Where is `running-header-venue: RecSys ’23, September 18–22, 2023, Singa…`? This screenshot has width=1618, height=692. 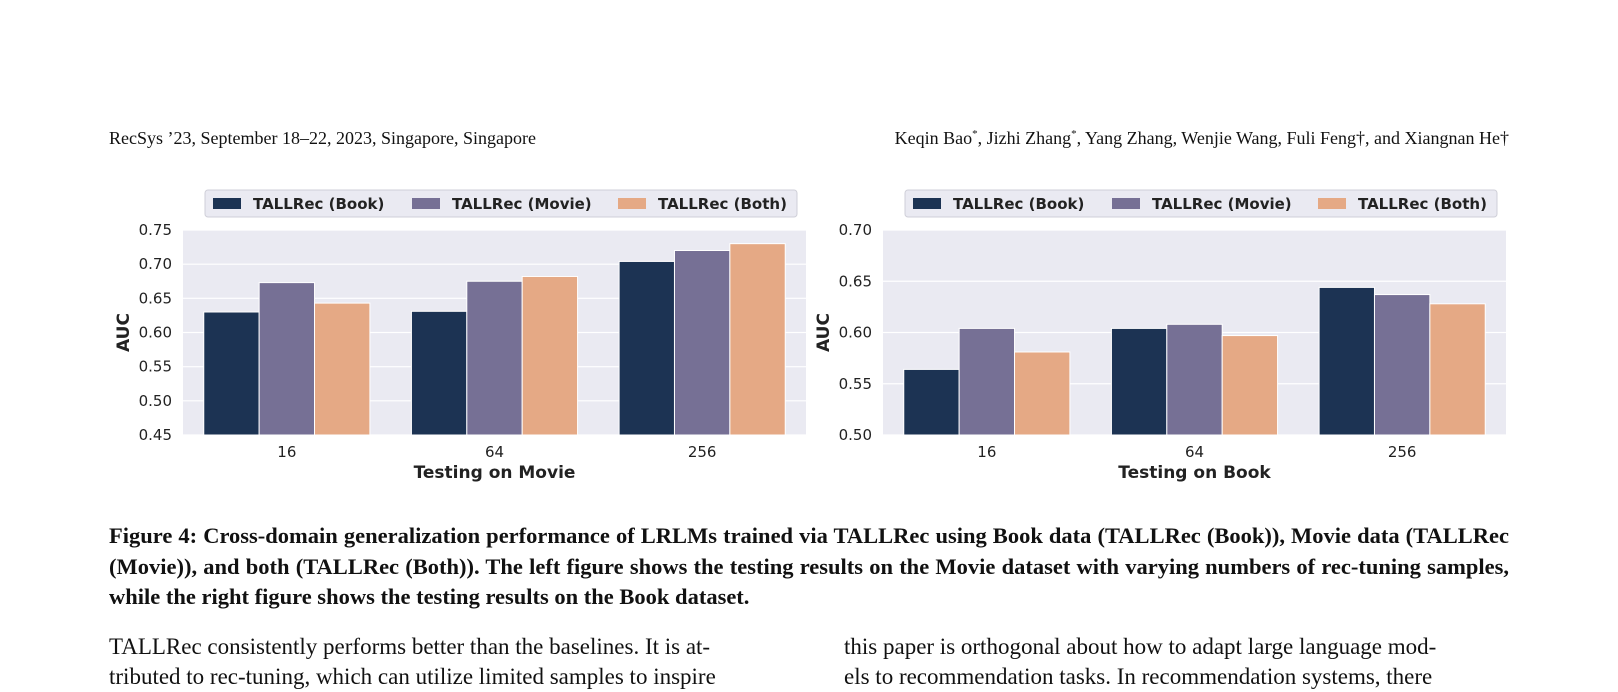 running-header-venue: RecSys ’23, September 18–22, 2023, Singa… is located at coordinates (322, 138).